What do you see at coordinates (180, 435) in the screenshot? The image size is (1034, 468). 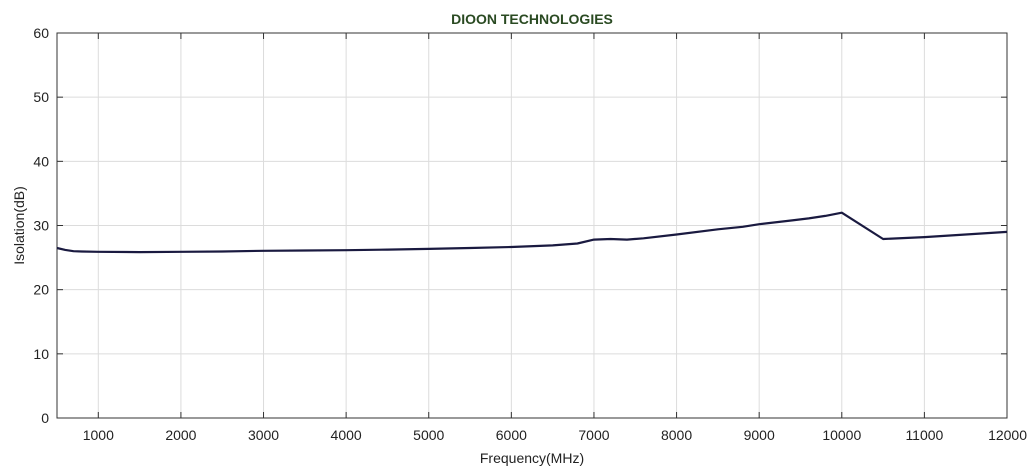 I see `x-tick-label: 2000` at bounding box center [180, 435].